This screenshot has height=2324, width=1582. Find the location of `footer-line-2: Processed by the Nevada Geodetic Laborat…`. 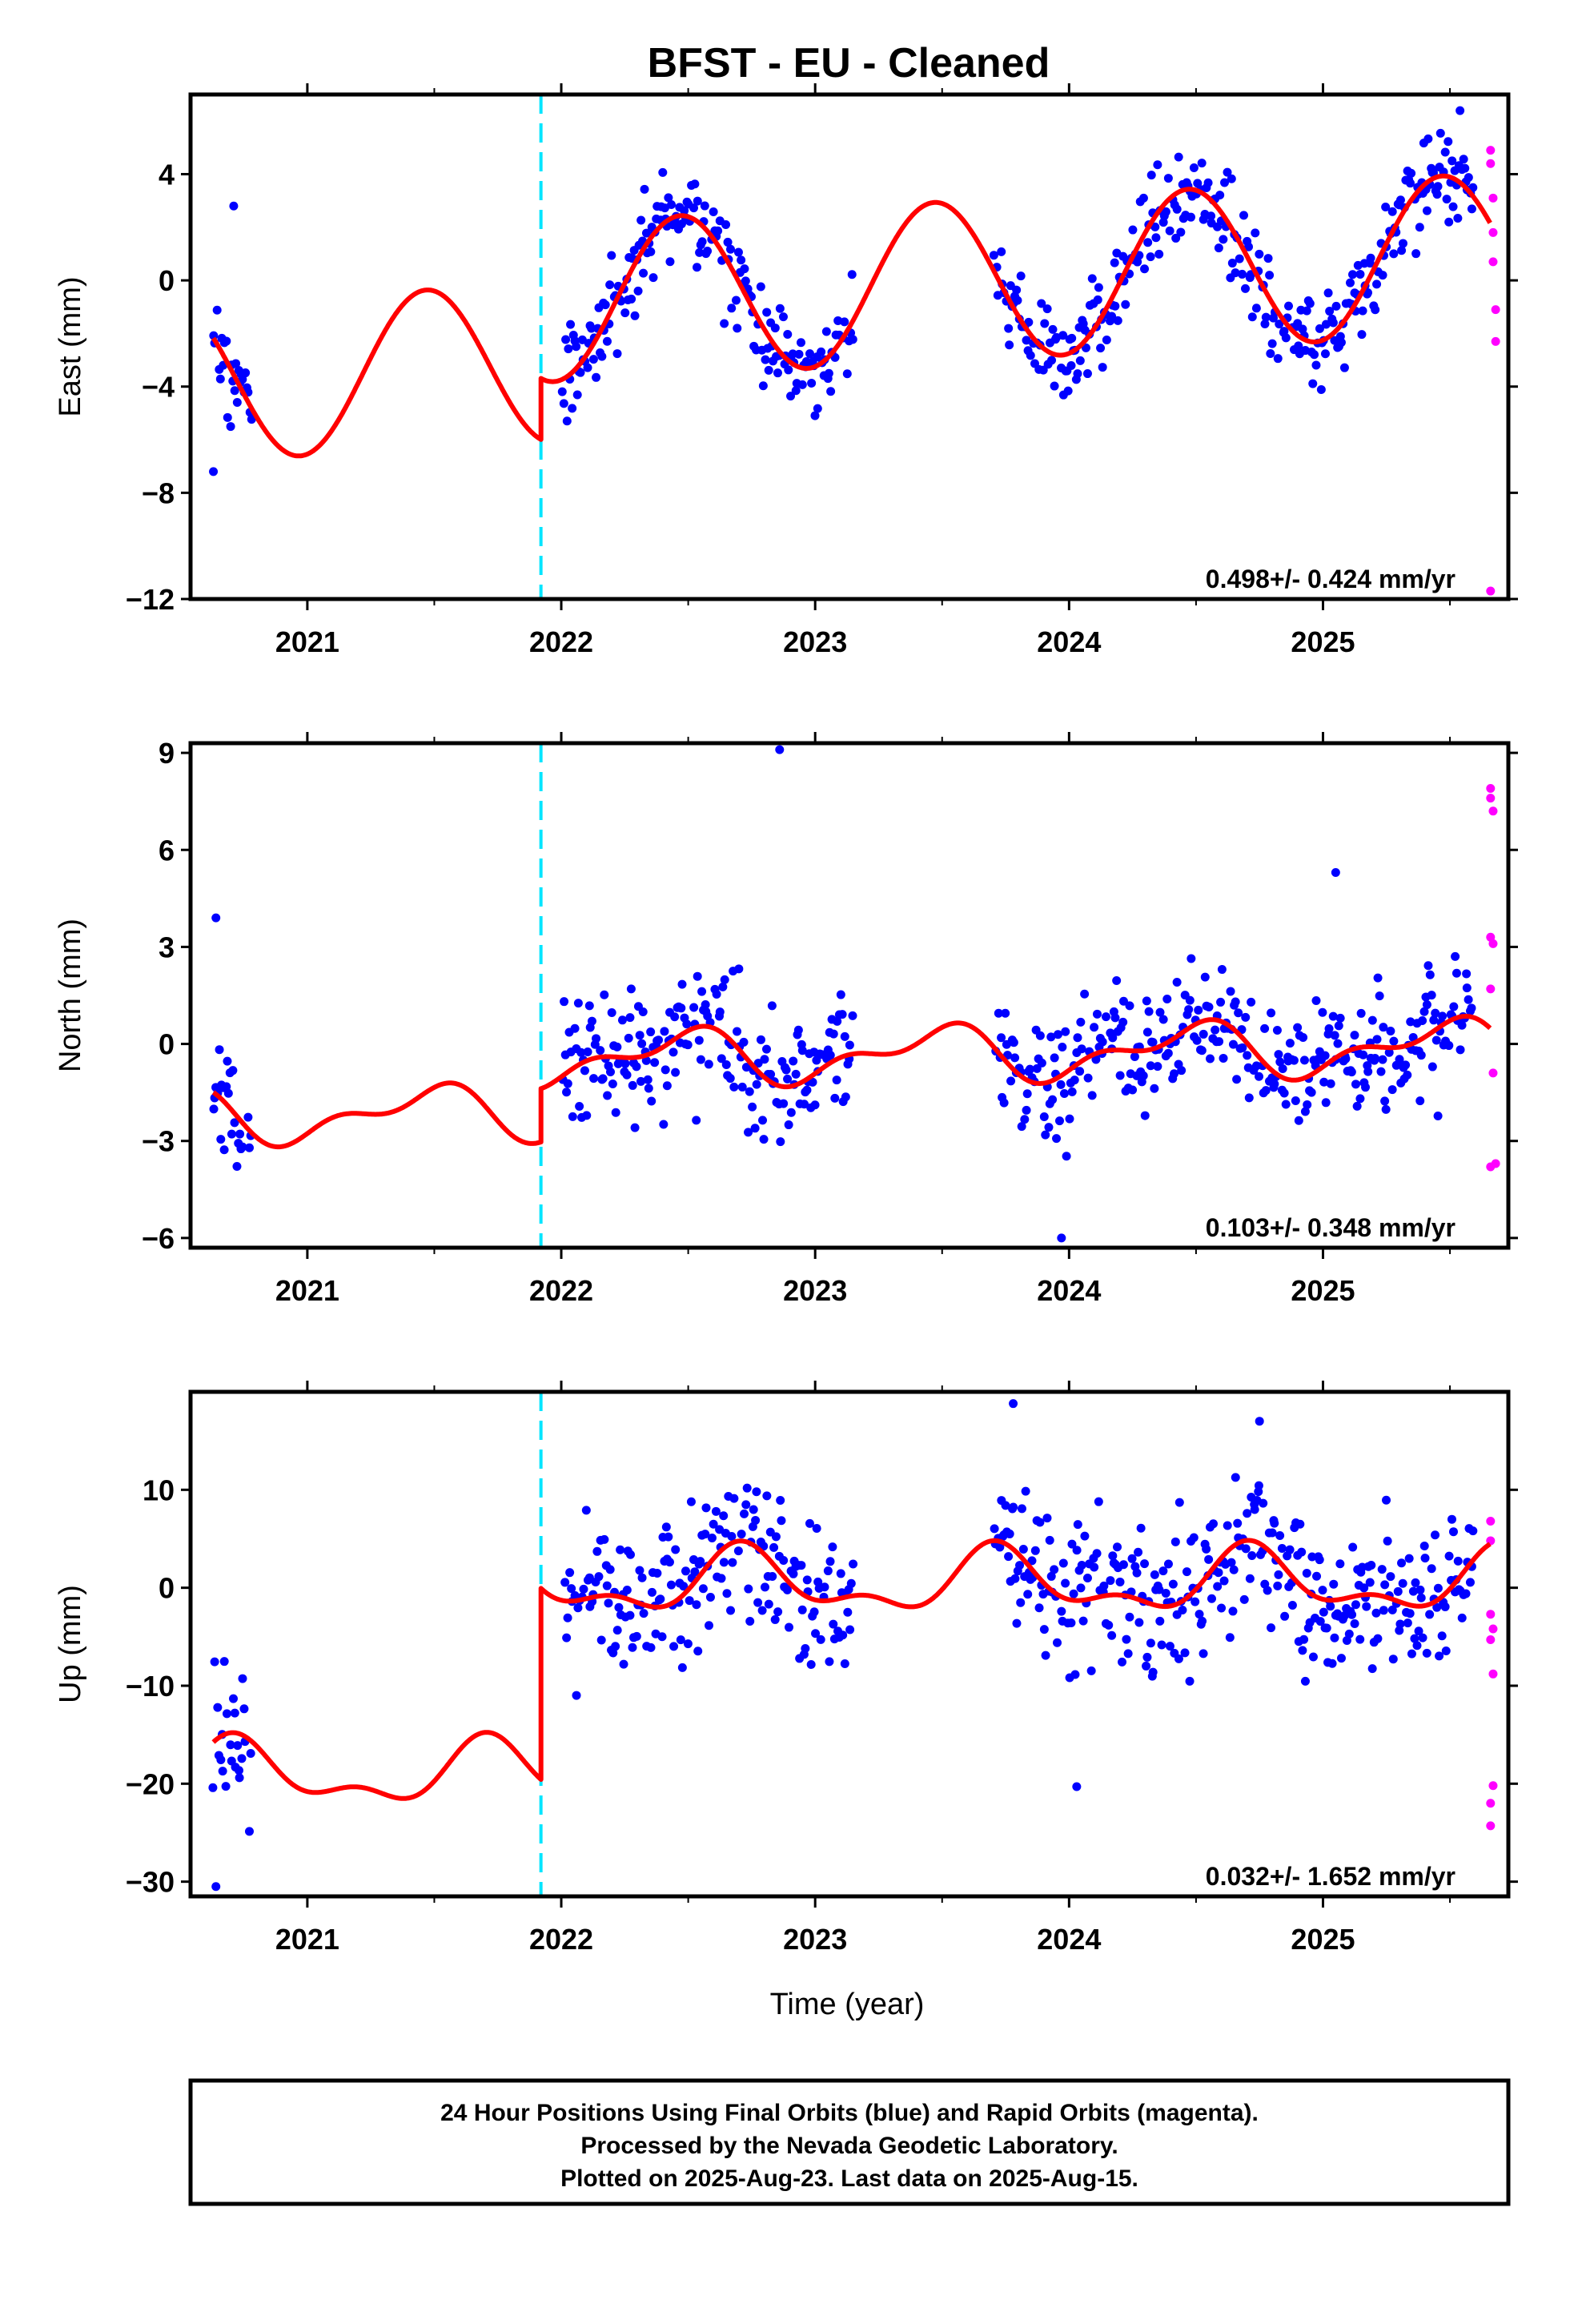

footer-line-2: Processed by the Nevada Geodetic Laborat… is located at coordinates (849, 2146).